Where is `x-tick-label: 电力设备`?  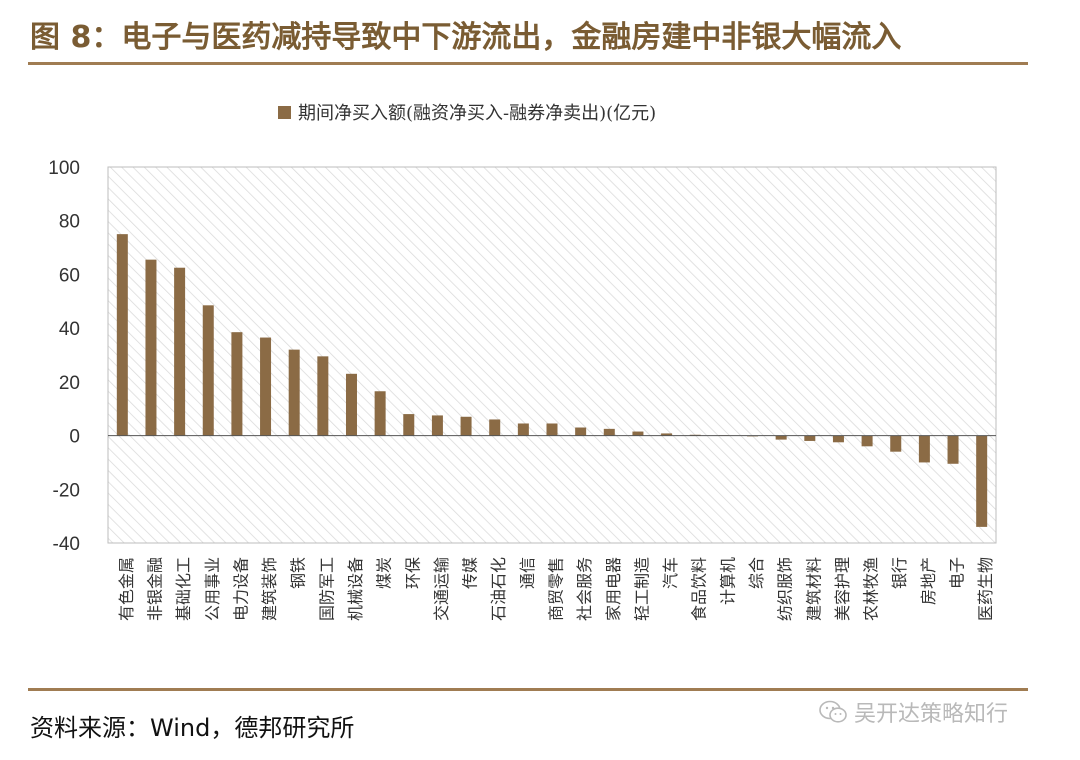 x-tick-label: 电力设备 is located at coordinates (240, 589).